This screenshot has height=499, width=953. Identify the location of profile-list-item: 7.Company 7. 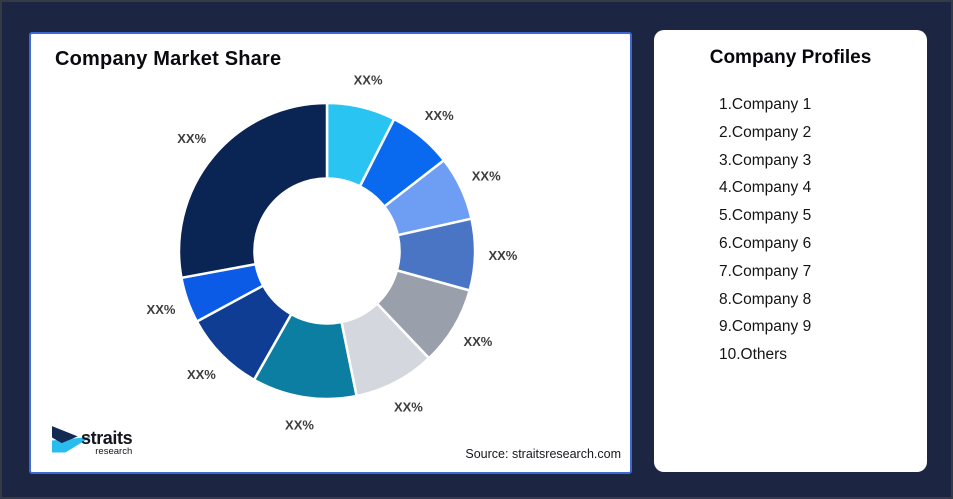
(765, 271).